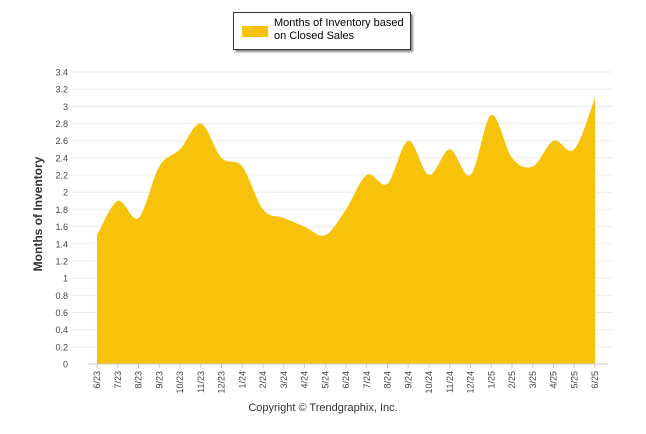 The height and width of the screenshot is (434, 646). Describe the element at coordinates (533, 380) in the screenshot. I see `x-tick-label: 3/25` at that location.